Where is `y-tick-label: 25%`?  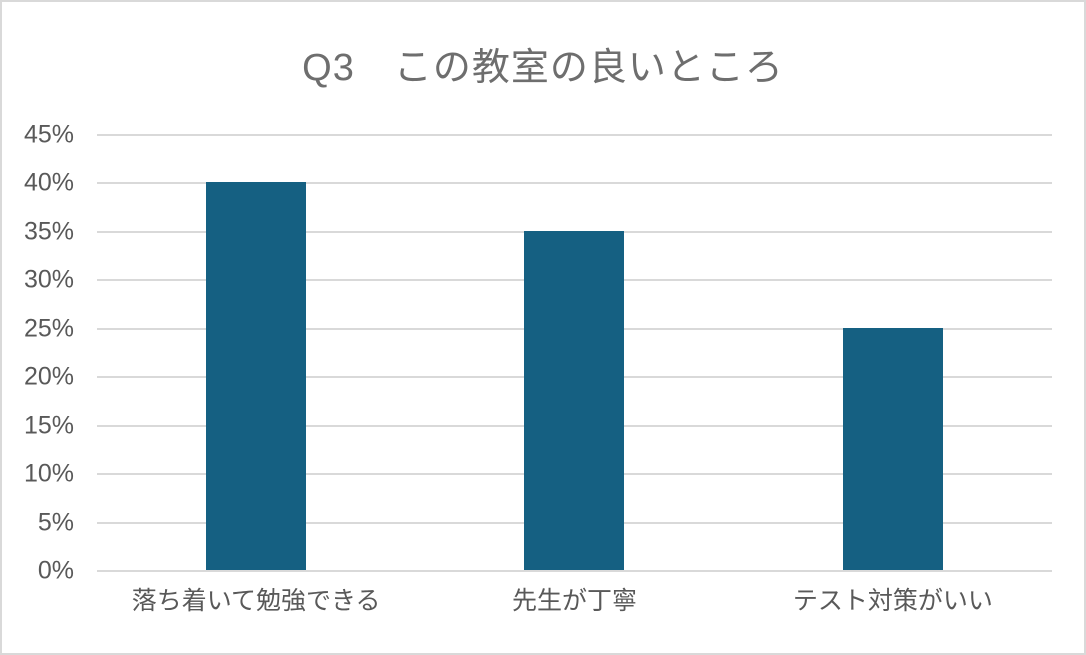 y-tick-label: 25% is located at coordinates (48, 328).